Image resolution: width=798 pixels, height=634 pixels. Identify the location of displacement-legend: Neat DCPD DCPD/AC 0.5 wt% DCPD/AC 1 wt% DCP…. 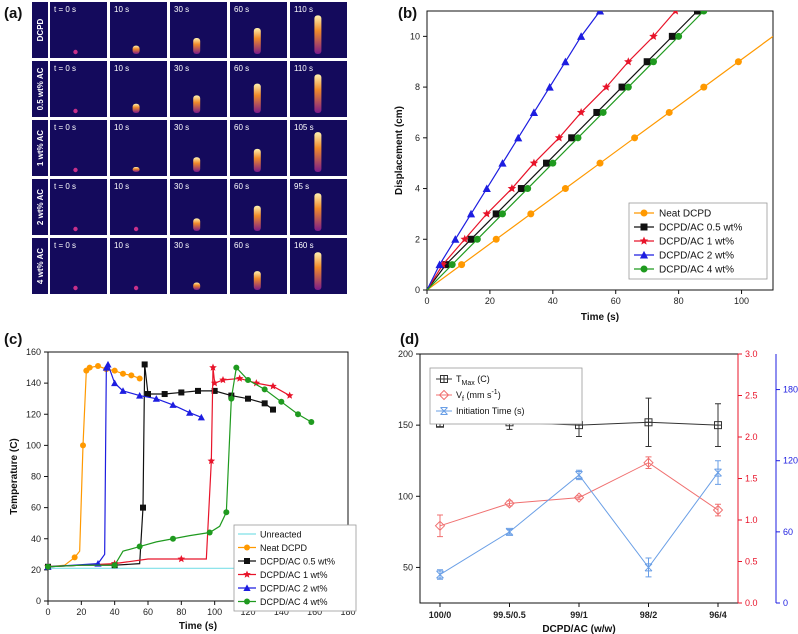
(698, 241).